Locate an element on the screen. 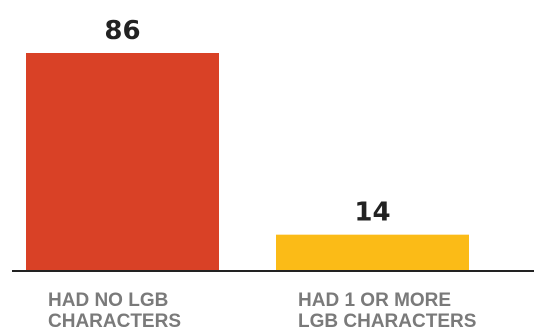 This screenshot has height=332, width=534. category-label-2-line-1: HAD 1 OR MORE is located at coordinates (374, 300).